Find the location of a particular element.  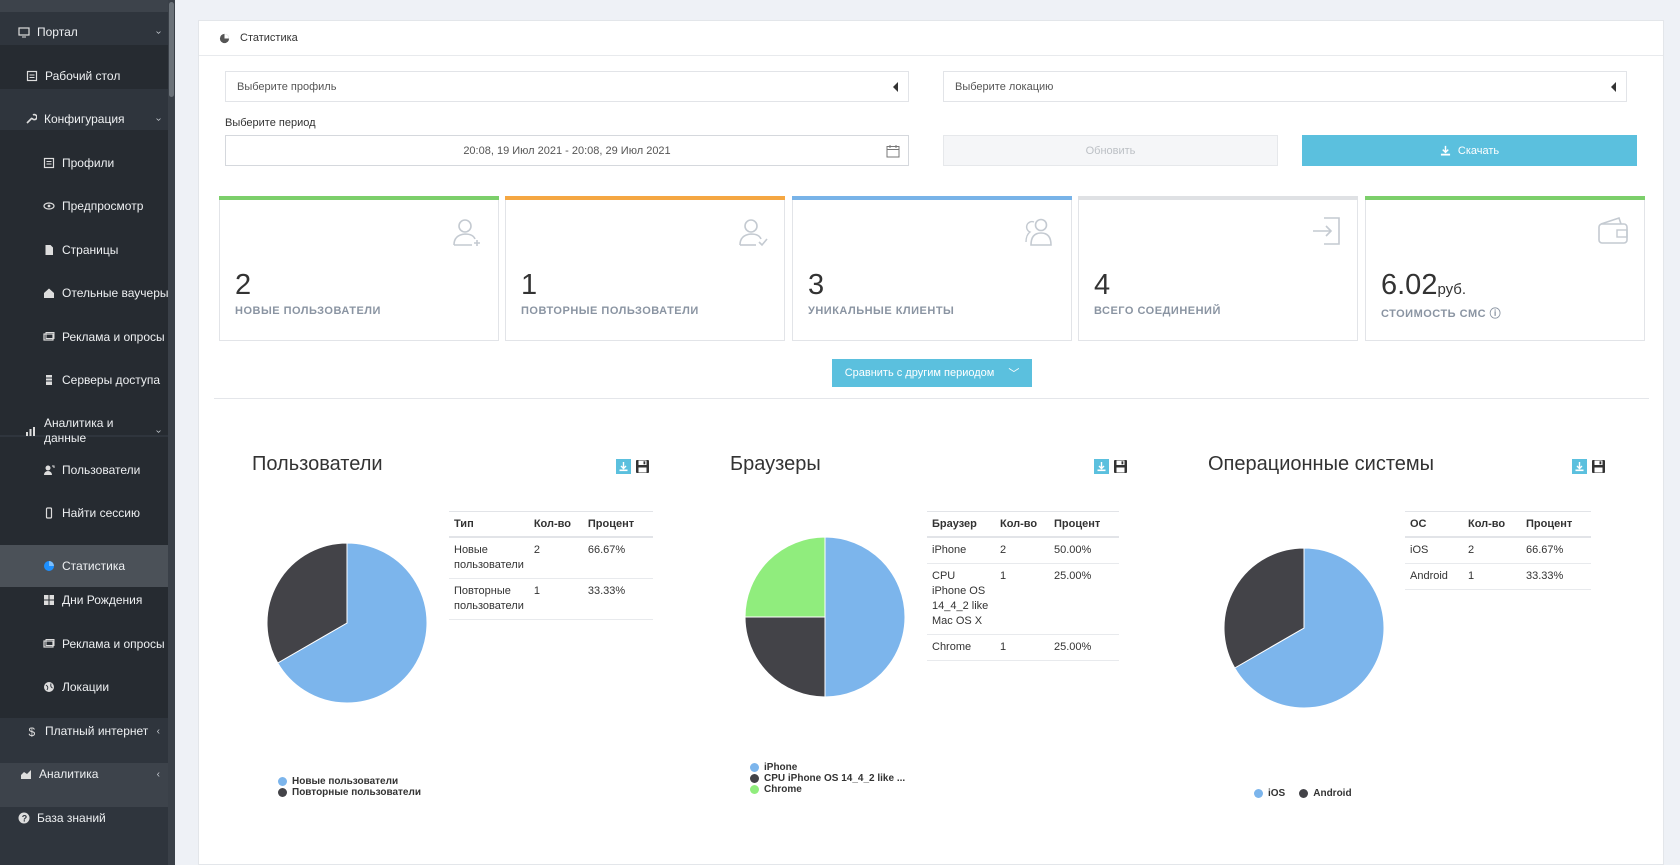

legend-label: iOS is located at coordinates (1277, 793).